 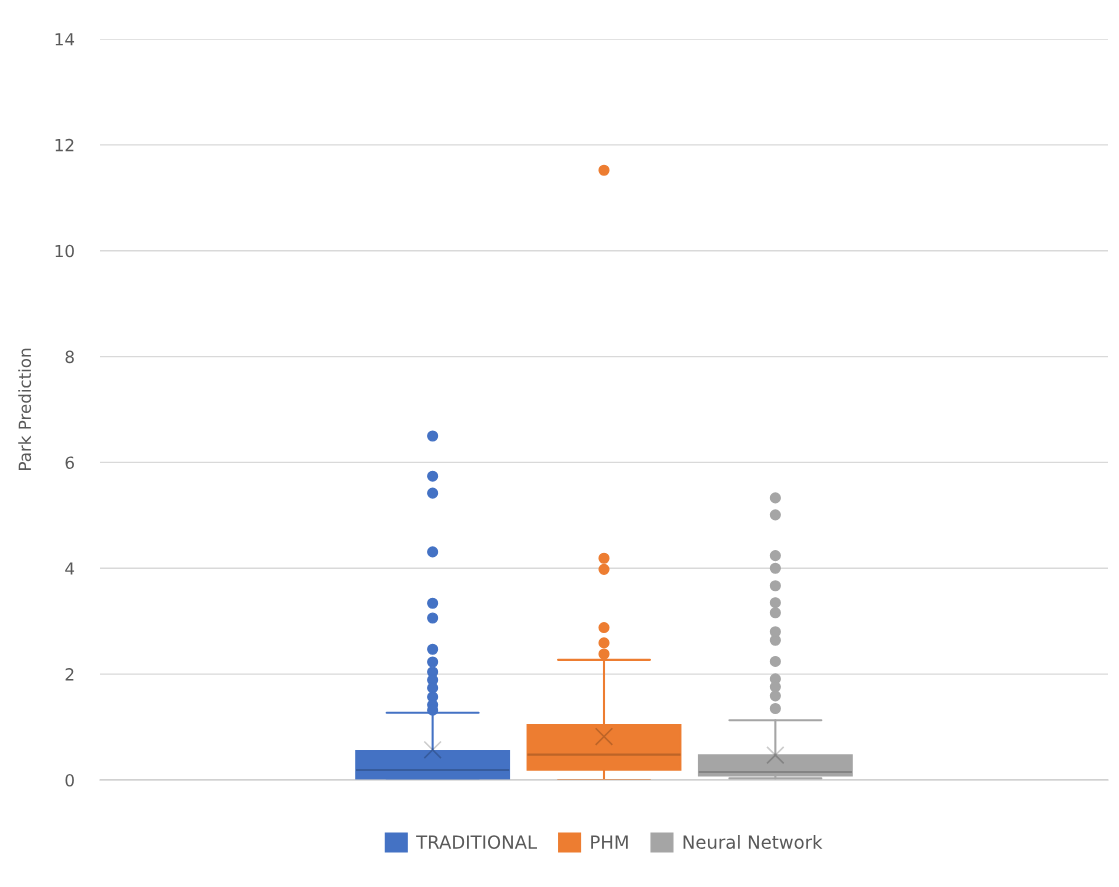 I want to click on legend-label: PHM, so click(x=609, y=842).